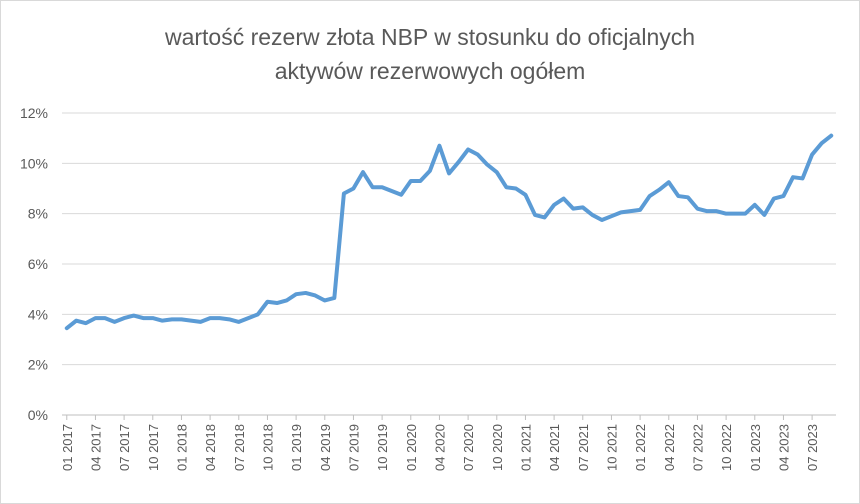 The width and height of the screenshot is (860, 504). I want to click on y-tick-label: 6%, so click(38, 264).